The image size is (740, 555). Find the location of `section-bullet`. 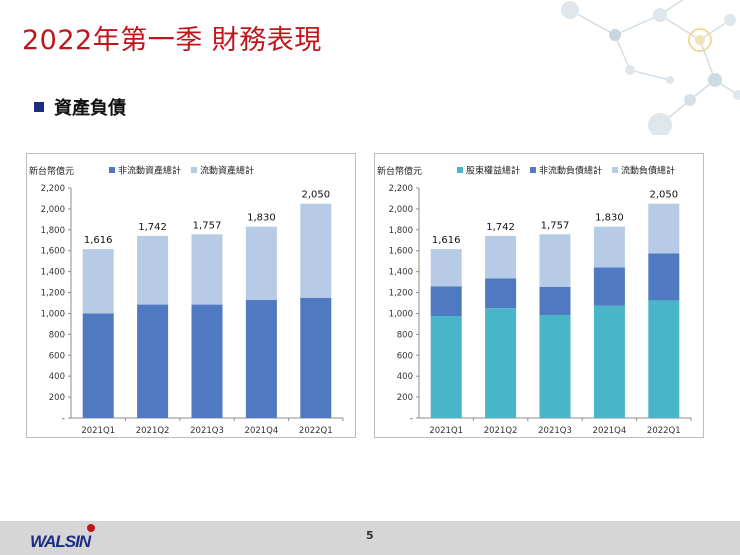

section-bullet is located at coordinates (39, 107).